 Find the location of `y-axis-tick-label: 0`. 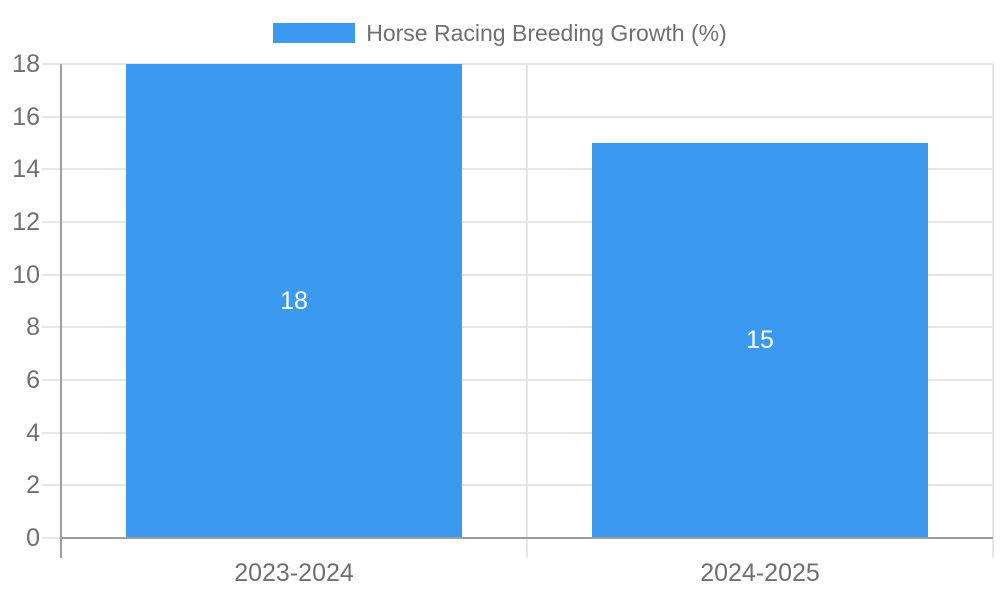

y-axis-tick-label: 0 is located at coordinates (33, 538).